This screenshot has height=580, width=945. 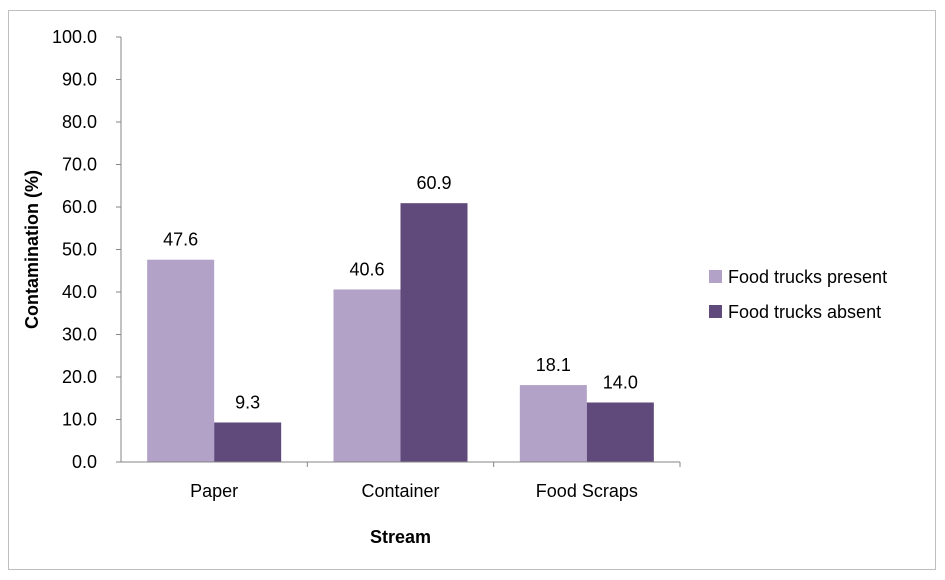 I want to click on y-tick-label: 60.0, so click(x=79, y=207).